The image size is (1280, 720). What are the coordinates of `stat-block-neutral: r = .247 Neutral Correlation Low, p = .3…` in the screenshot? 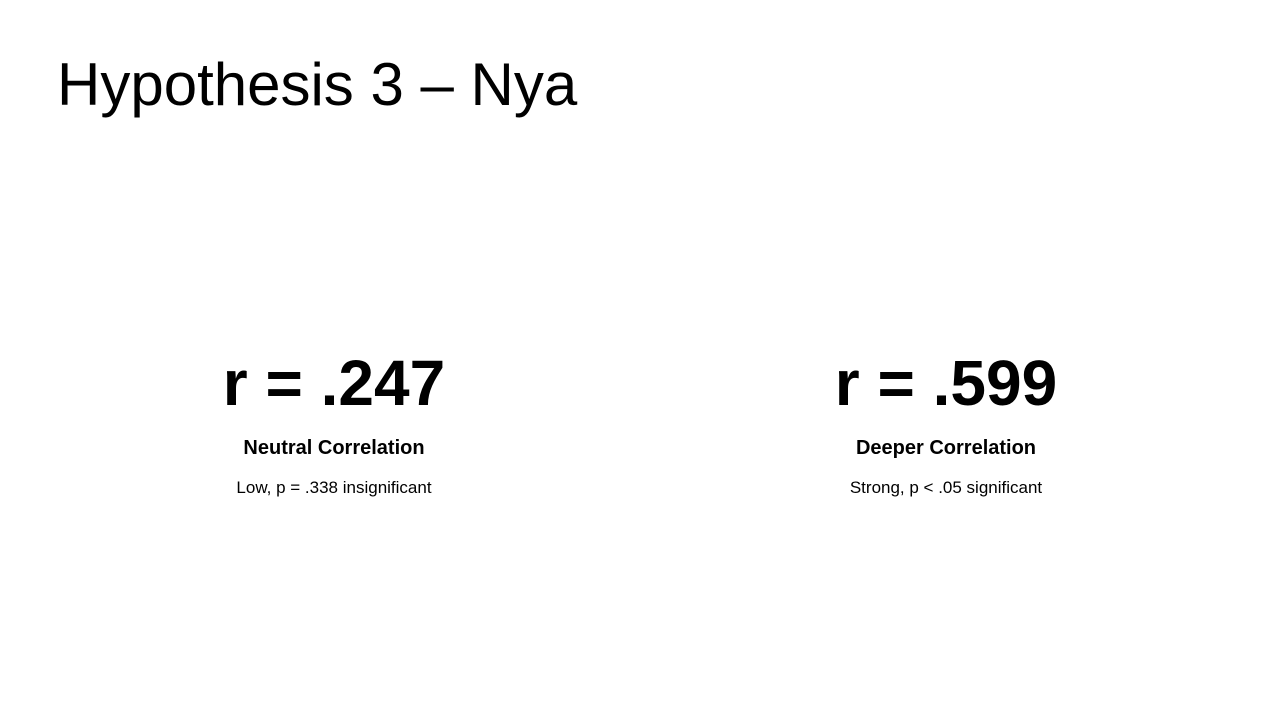 It's located at (334, 423).